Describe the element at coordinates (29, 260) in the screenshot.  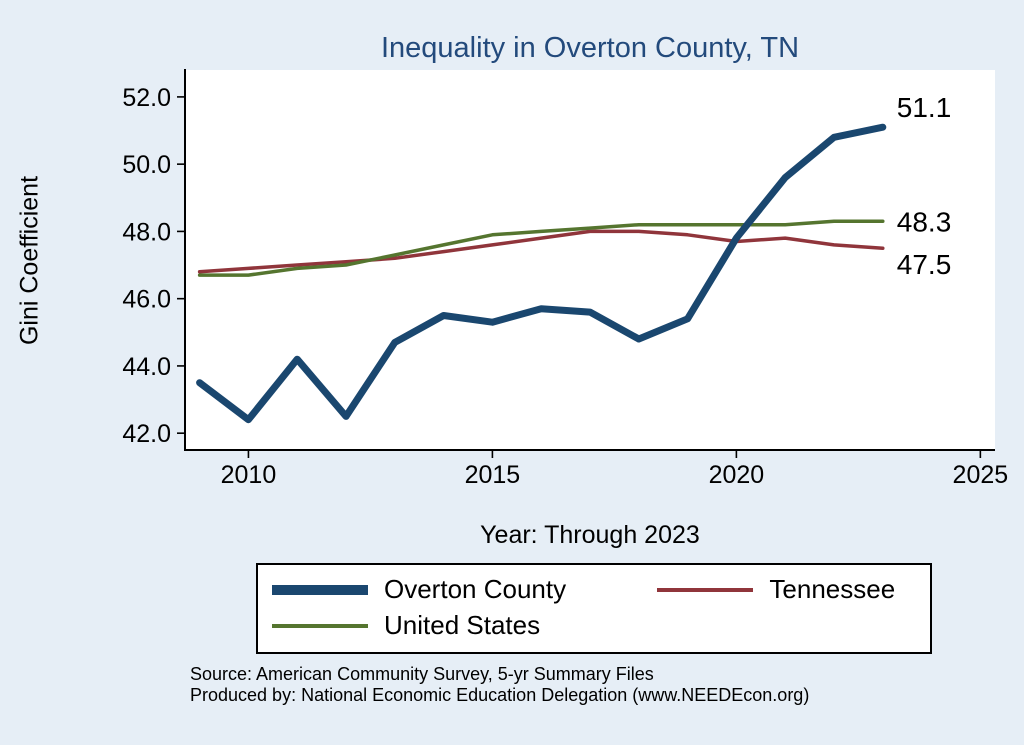
I see `y-axis-title: Gini Coefficient` at that location.